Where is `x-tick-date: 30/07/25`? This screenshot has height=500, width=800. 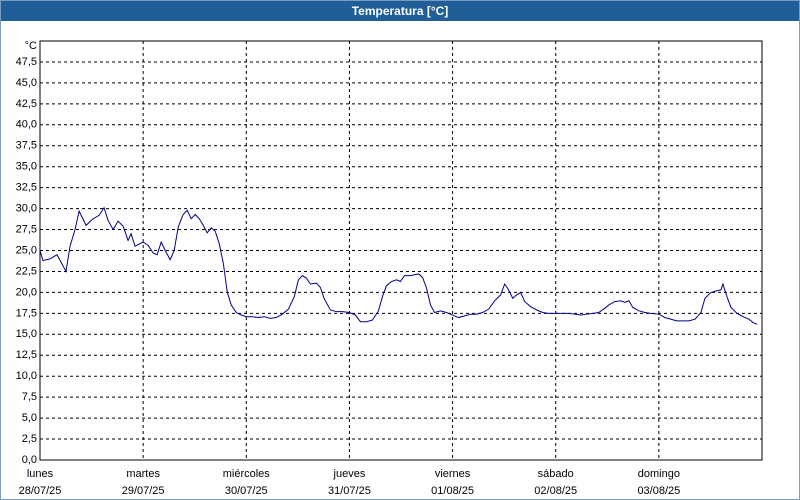
x-tick-date: 30/07/25 is located at coordinates (246, 491).